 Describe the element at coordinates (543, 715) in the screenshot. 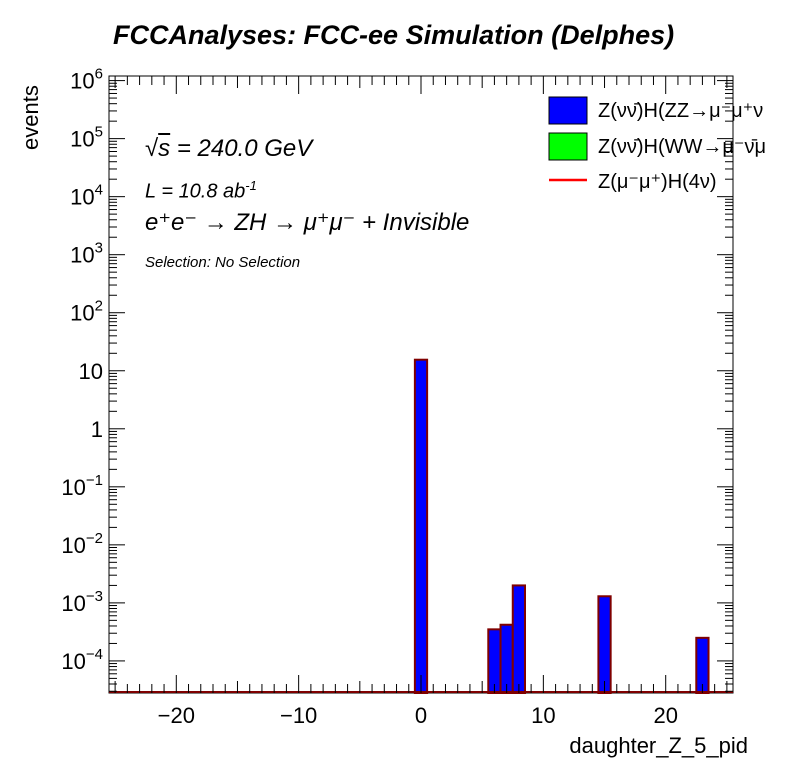

I see `x-tick-label: 10` at that location.